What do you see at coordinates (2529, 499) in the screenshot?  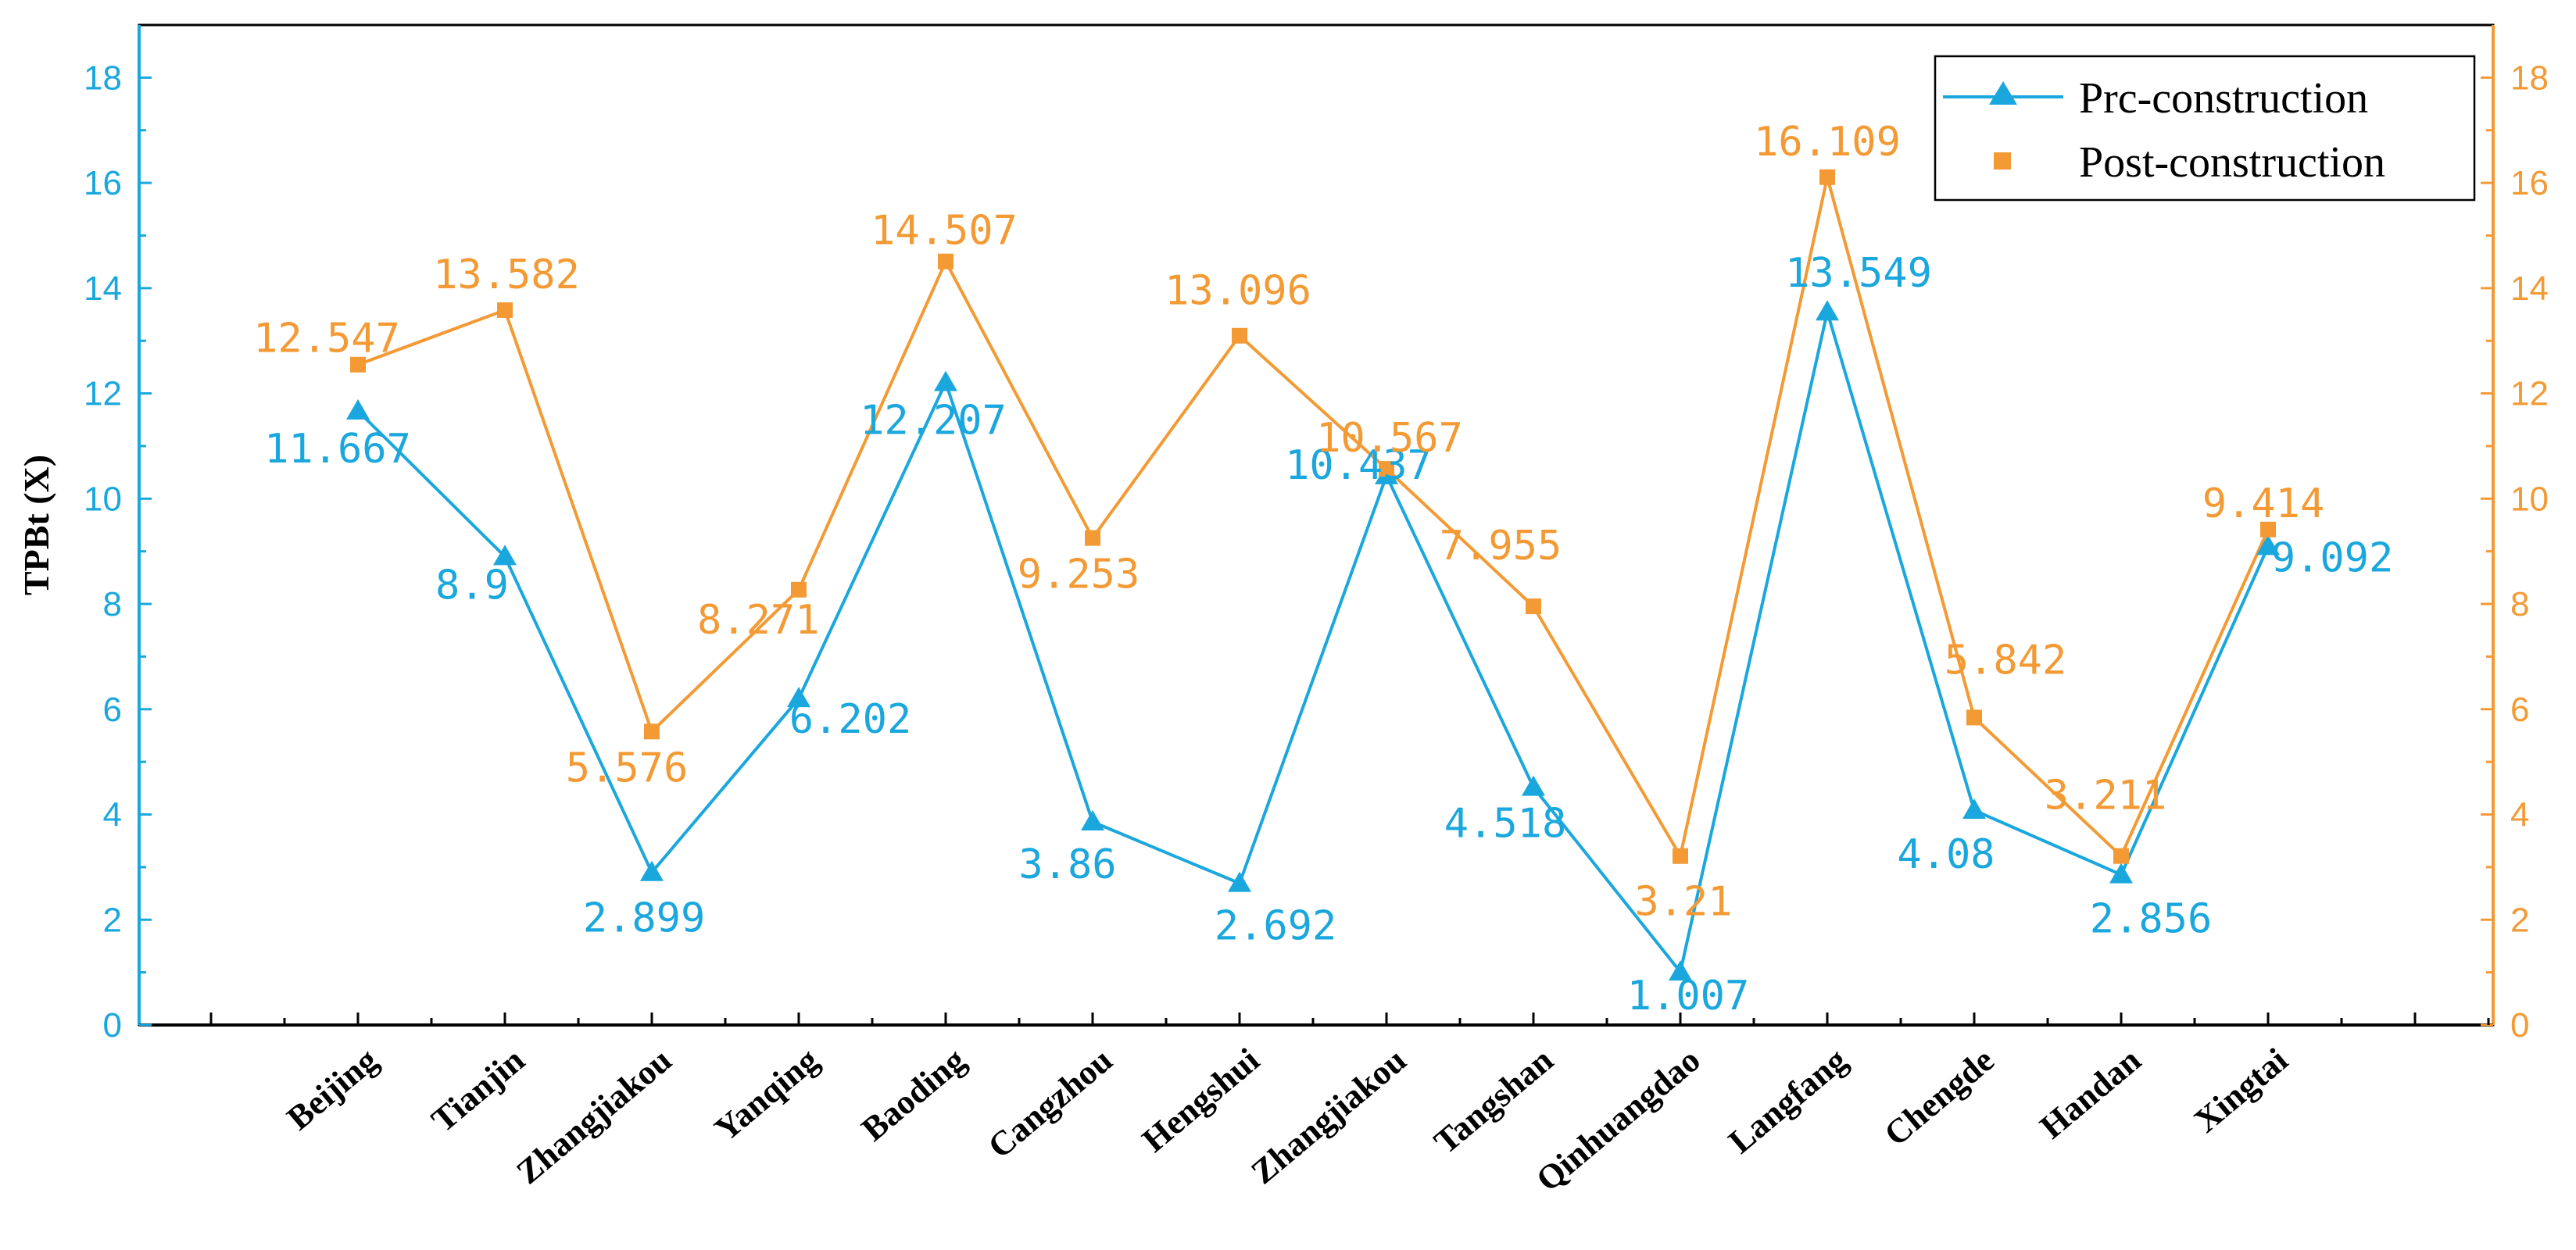 I see `right-tick-label: 10` at bounding box center [2529, 499].